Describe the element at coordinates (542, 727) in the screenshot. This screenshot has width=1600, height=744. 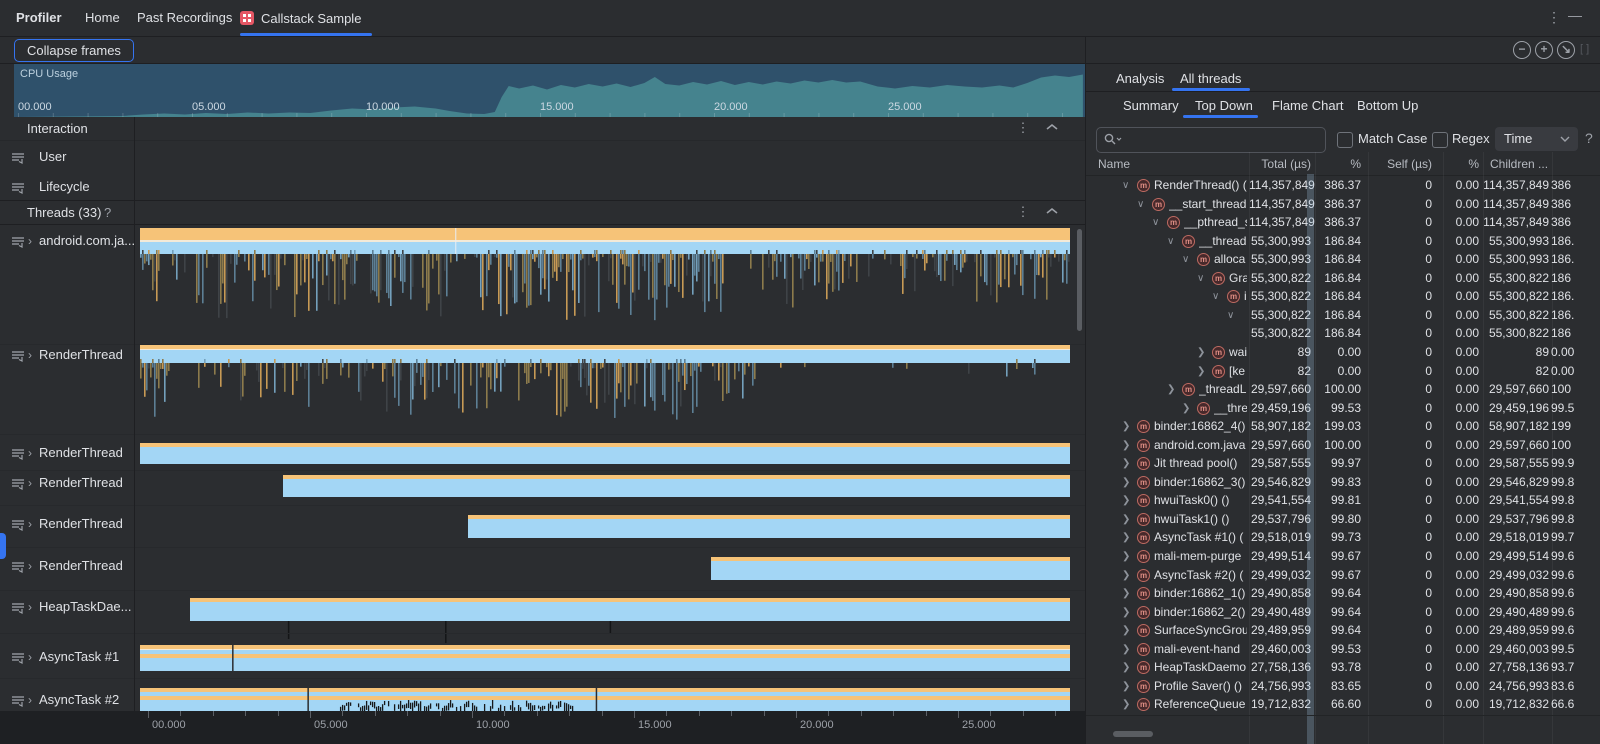
I see `timeline-ruler: 00.000 05.000 10.000 15.000 20.000 25.000` at that location.